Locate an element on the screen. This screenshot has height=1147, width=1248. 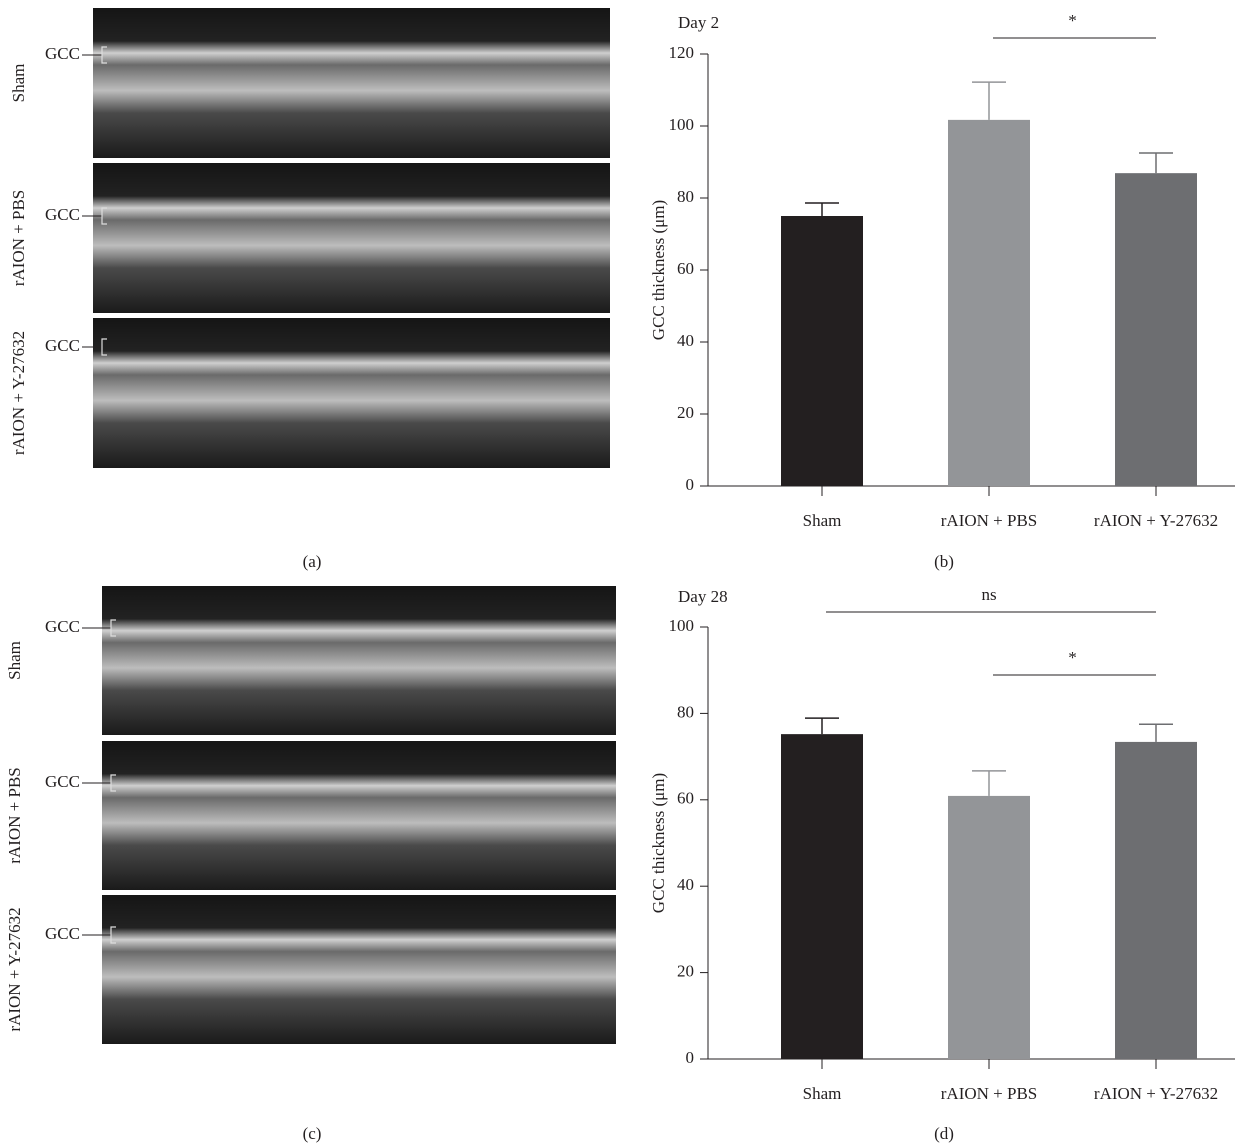
panel-caption: (a) is located at coordinates (312, 561).